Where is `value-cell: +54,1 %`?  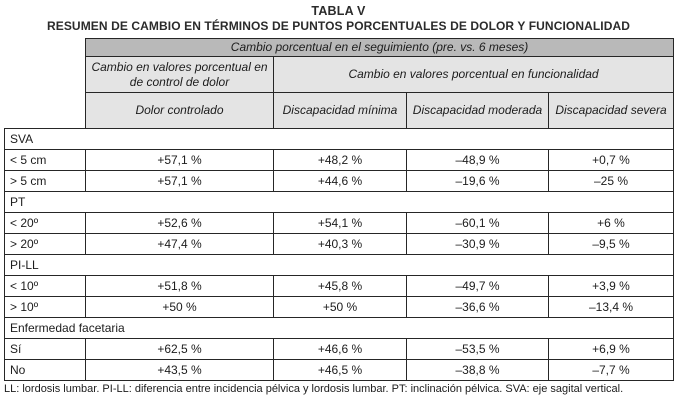 value-cell: +54,1 % is located at coordinates (340, 223).